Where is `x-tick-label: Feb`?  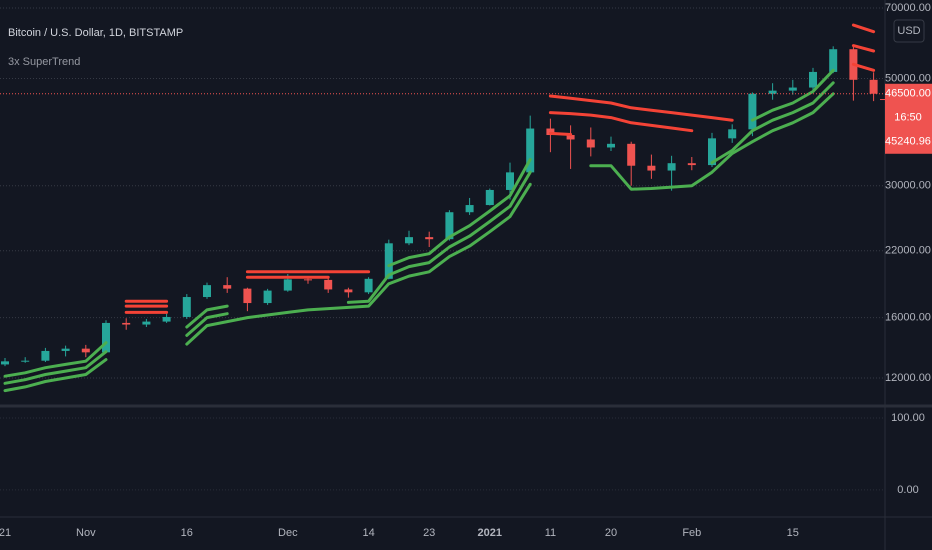
x-tick-label: Feb is located at coordinates (691, 533).